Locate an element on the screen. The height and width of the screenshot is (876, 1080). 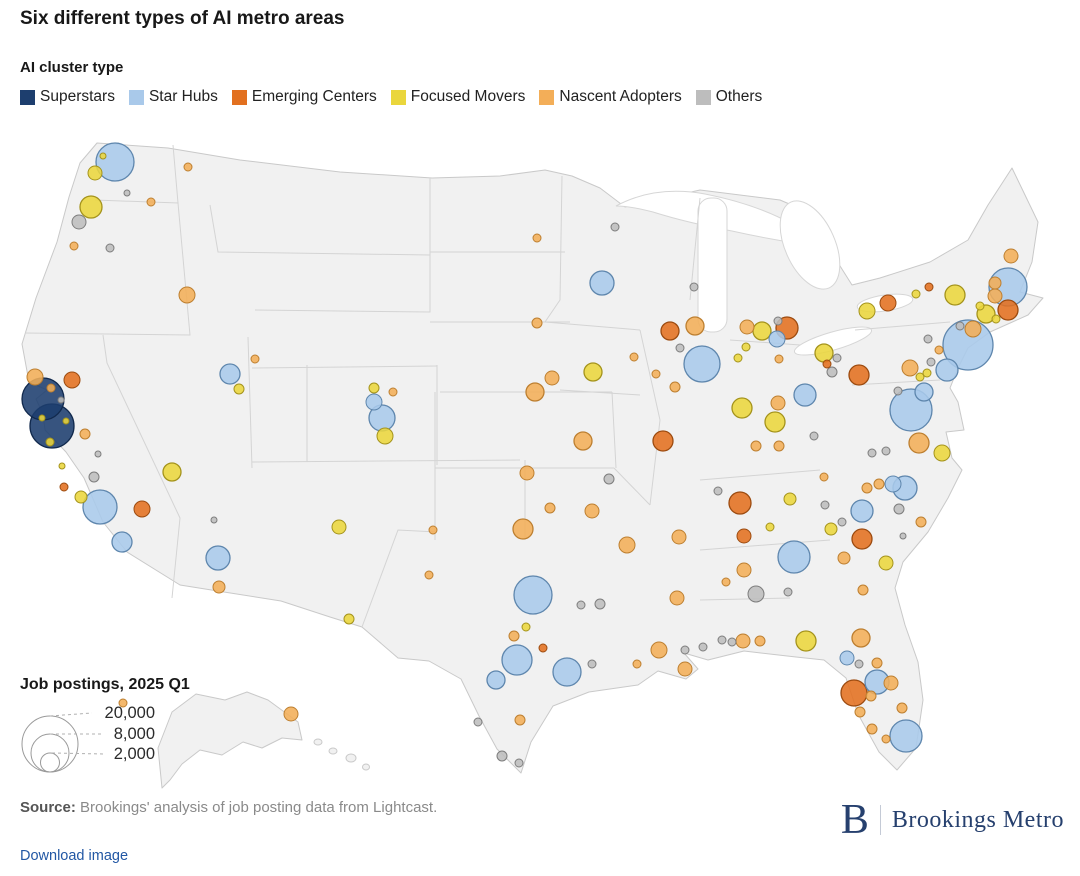
download-image-link: Download image is located at coordinates (74, 856).